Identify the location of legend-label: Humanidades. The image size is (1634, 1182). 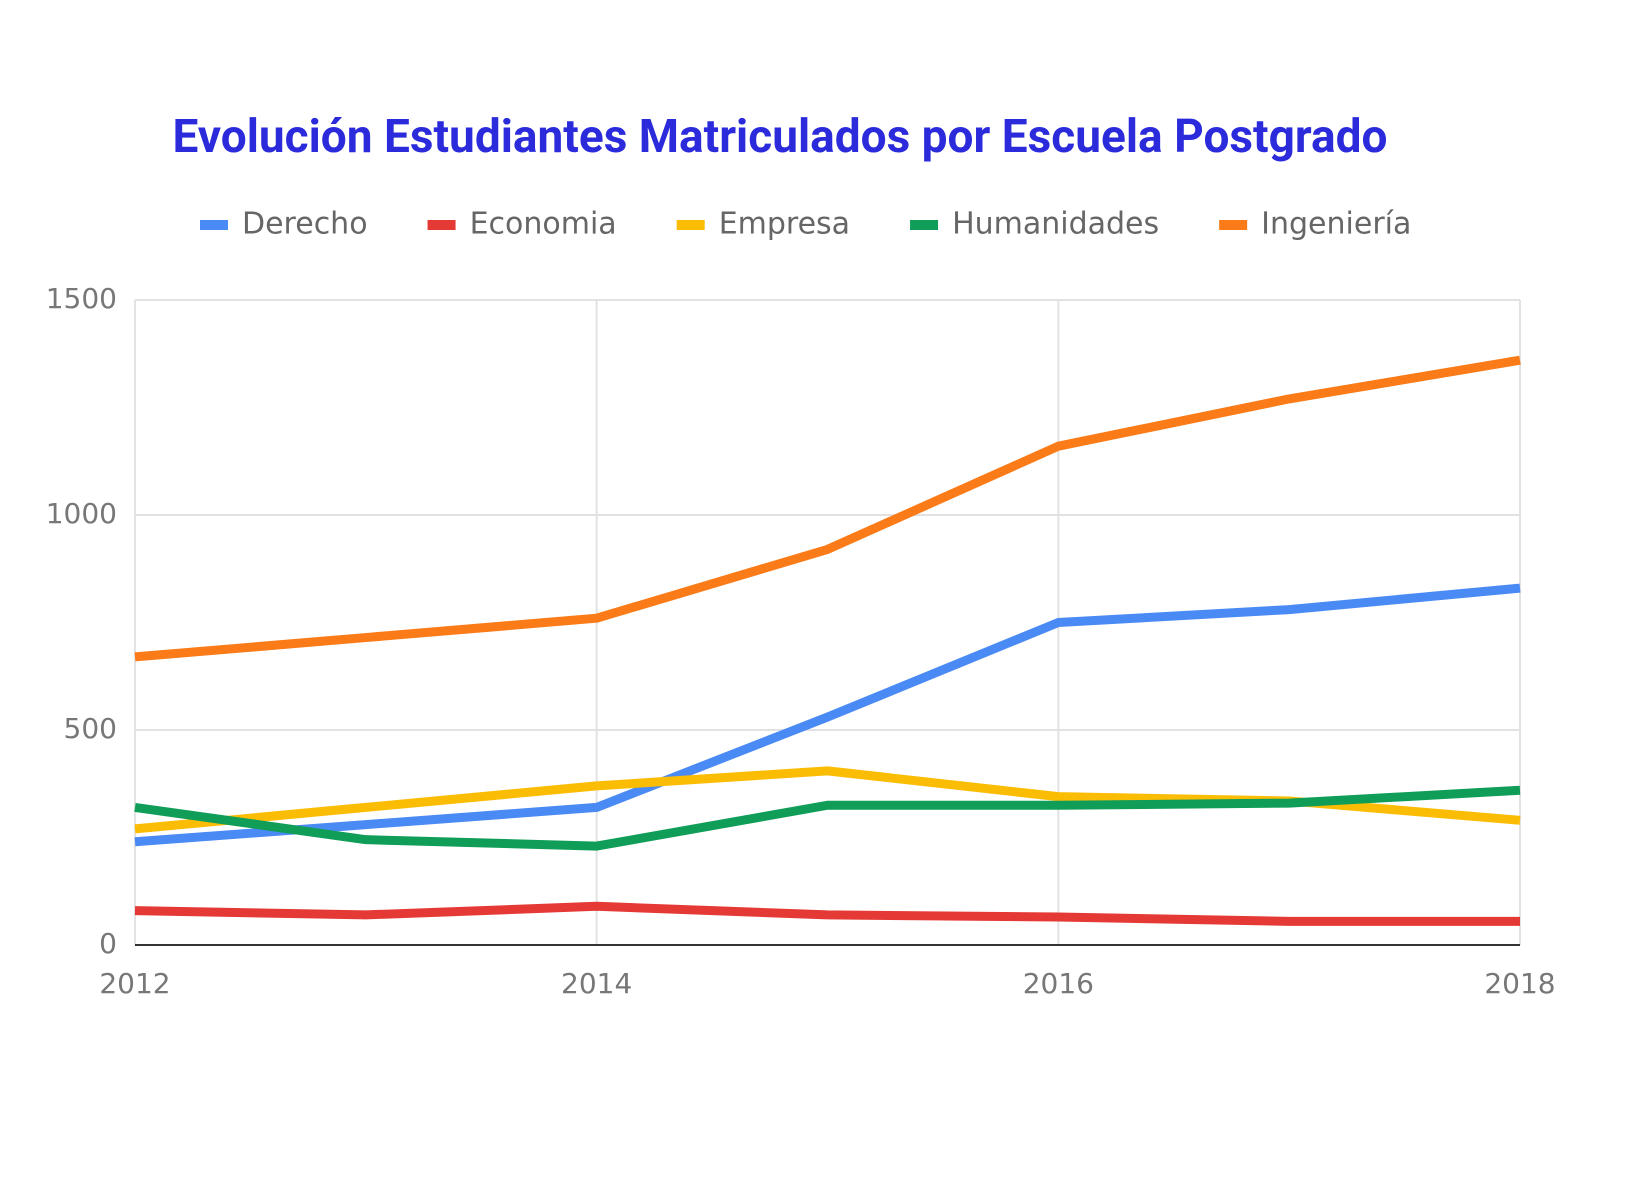
(1055, 224).